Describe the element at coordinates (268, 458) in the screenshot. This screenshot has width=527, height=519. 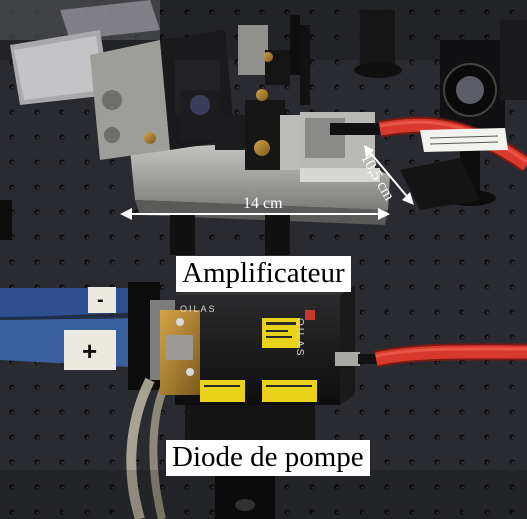
I see `caption-pump-diode: Diode de pompe` at that location.